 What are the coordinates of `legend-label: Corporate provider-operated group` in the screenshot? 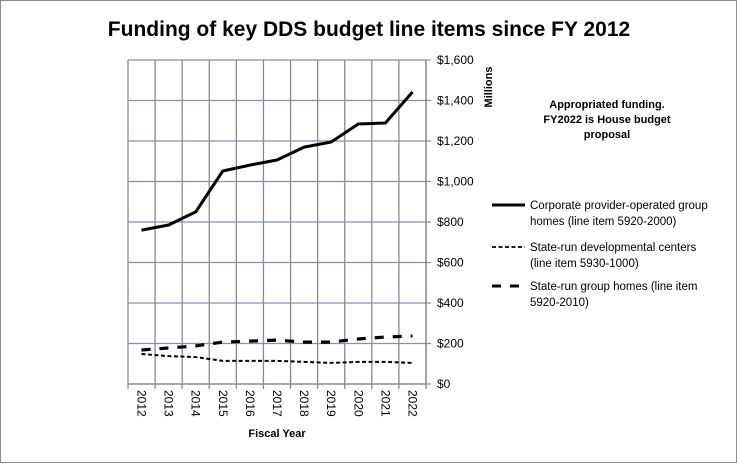 It's located at (619, 206).